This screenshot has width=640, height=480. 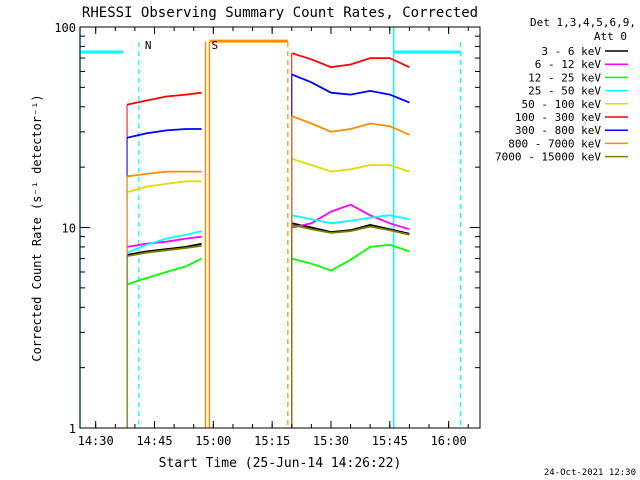 What do you see at coordinates (554, 143) in the screenshot?
I see `legend-label-7: 800 - 7000 keV` at bounding box center [554, 143].